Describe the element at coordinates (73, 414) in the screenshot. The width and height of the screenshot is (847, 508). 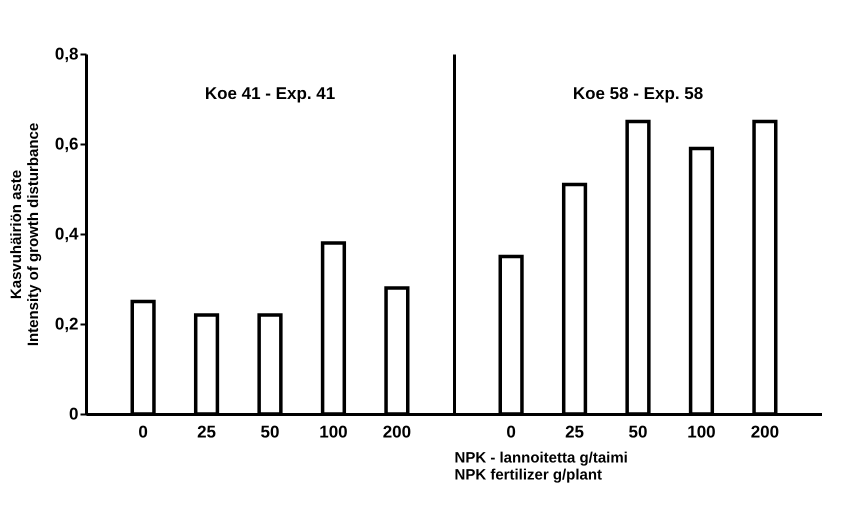
I see `y-tick-label: 0` at that location.